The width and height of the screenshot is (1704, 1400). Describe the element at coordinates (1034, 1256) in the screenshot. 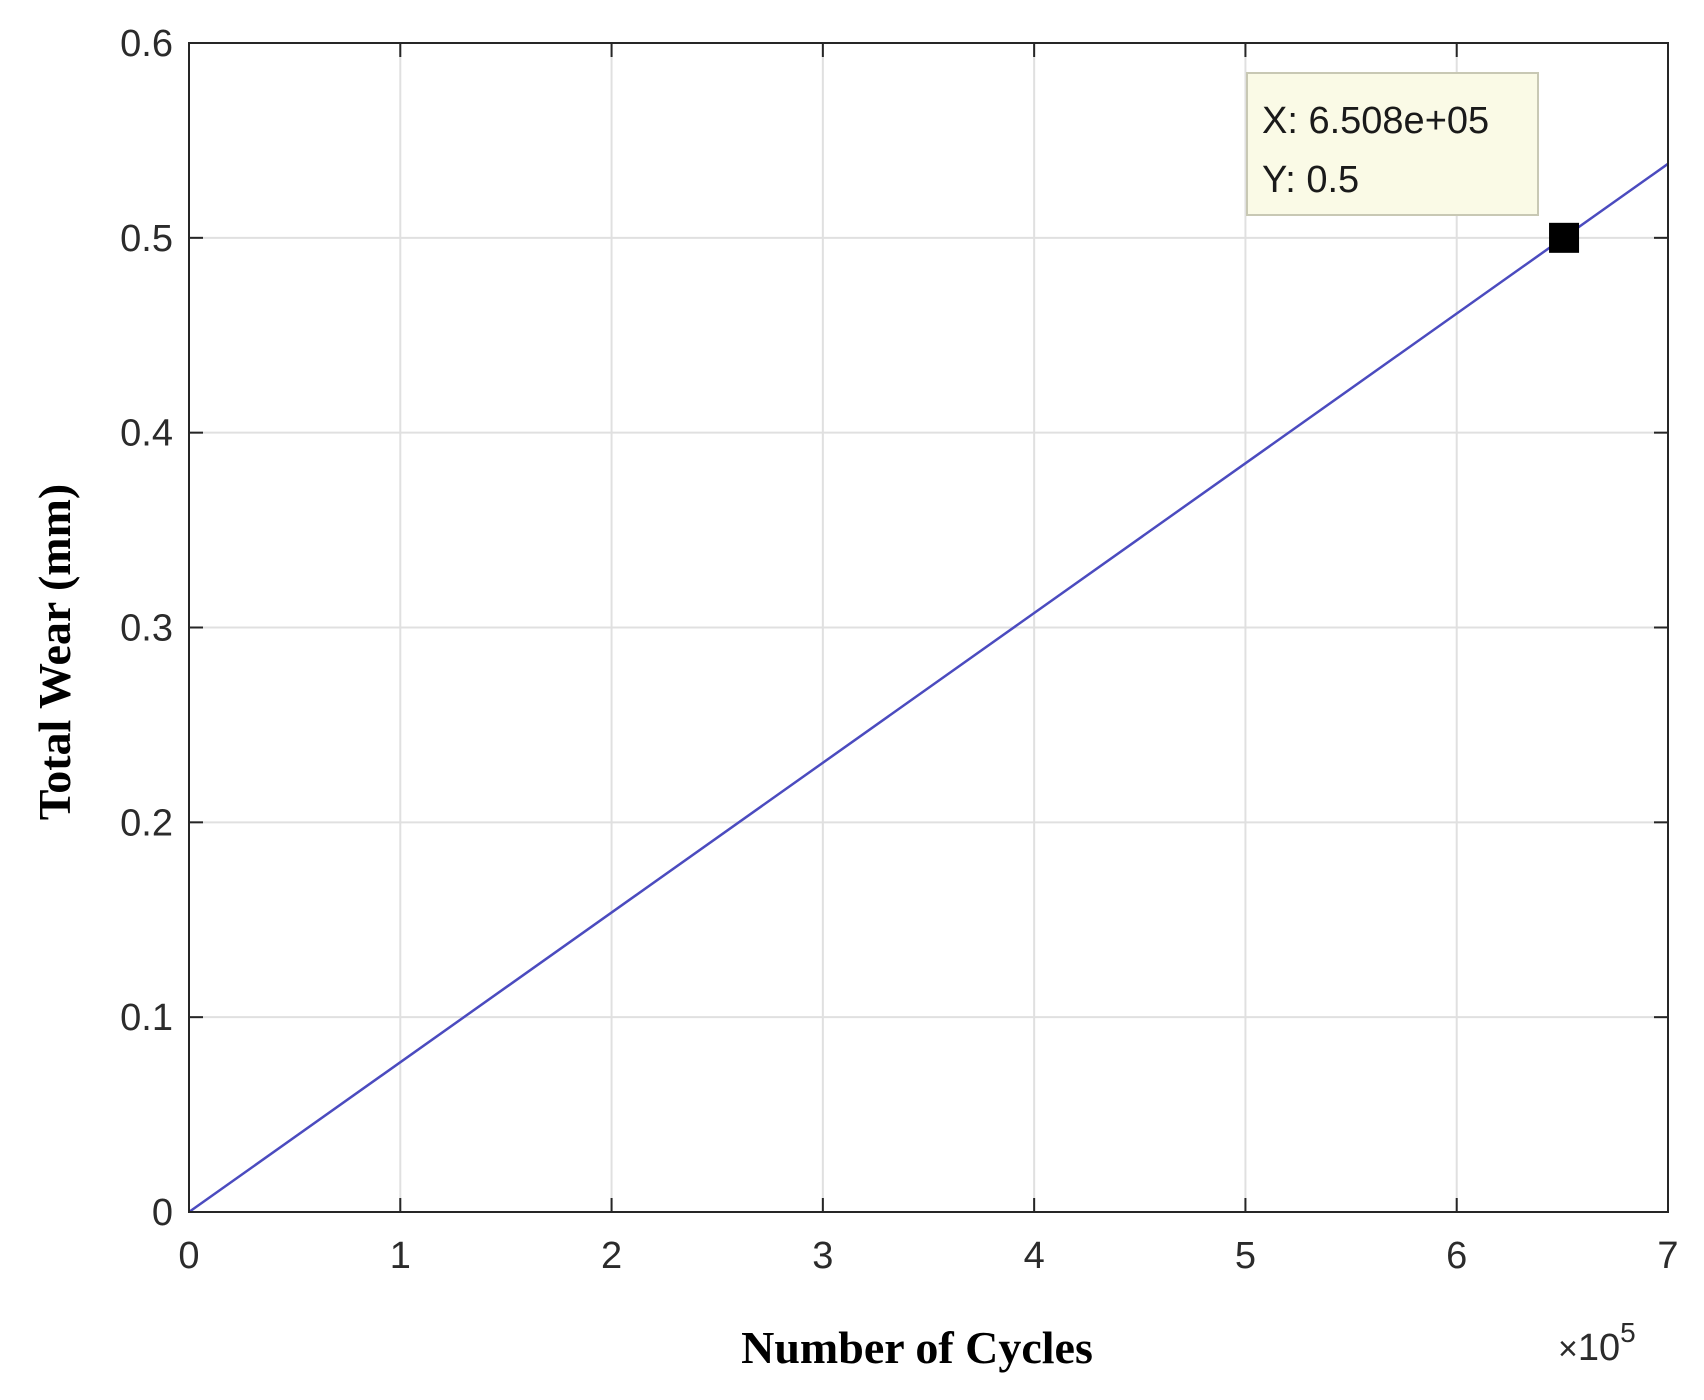

I see `x-tick-label: 4` at that location.